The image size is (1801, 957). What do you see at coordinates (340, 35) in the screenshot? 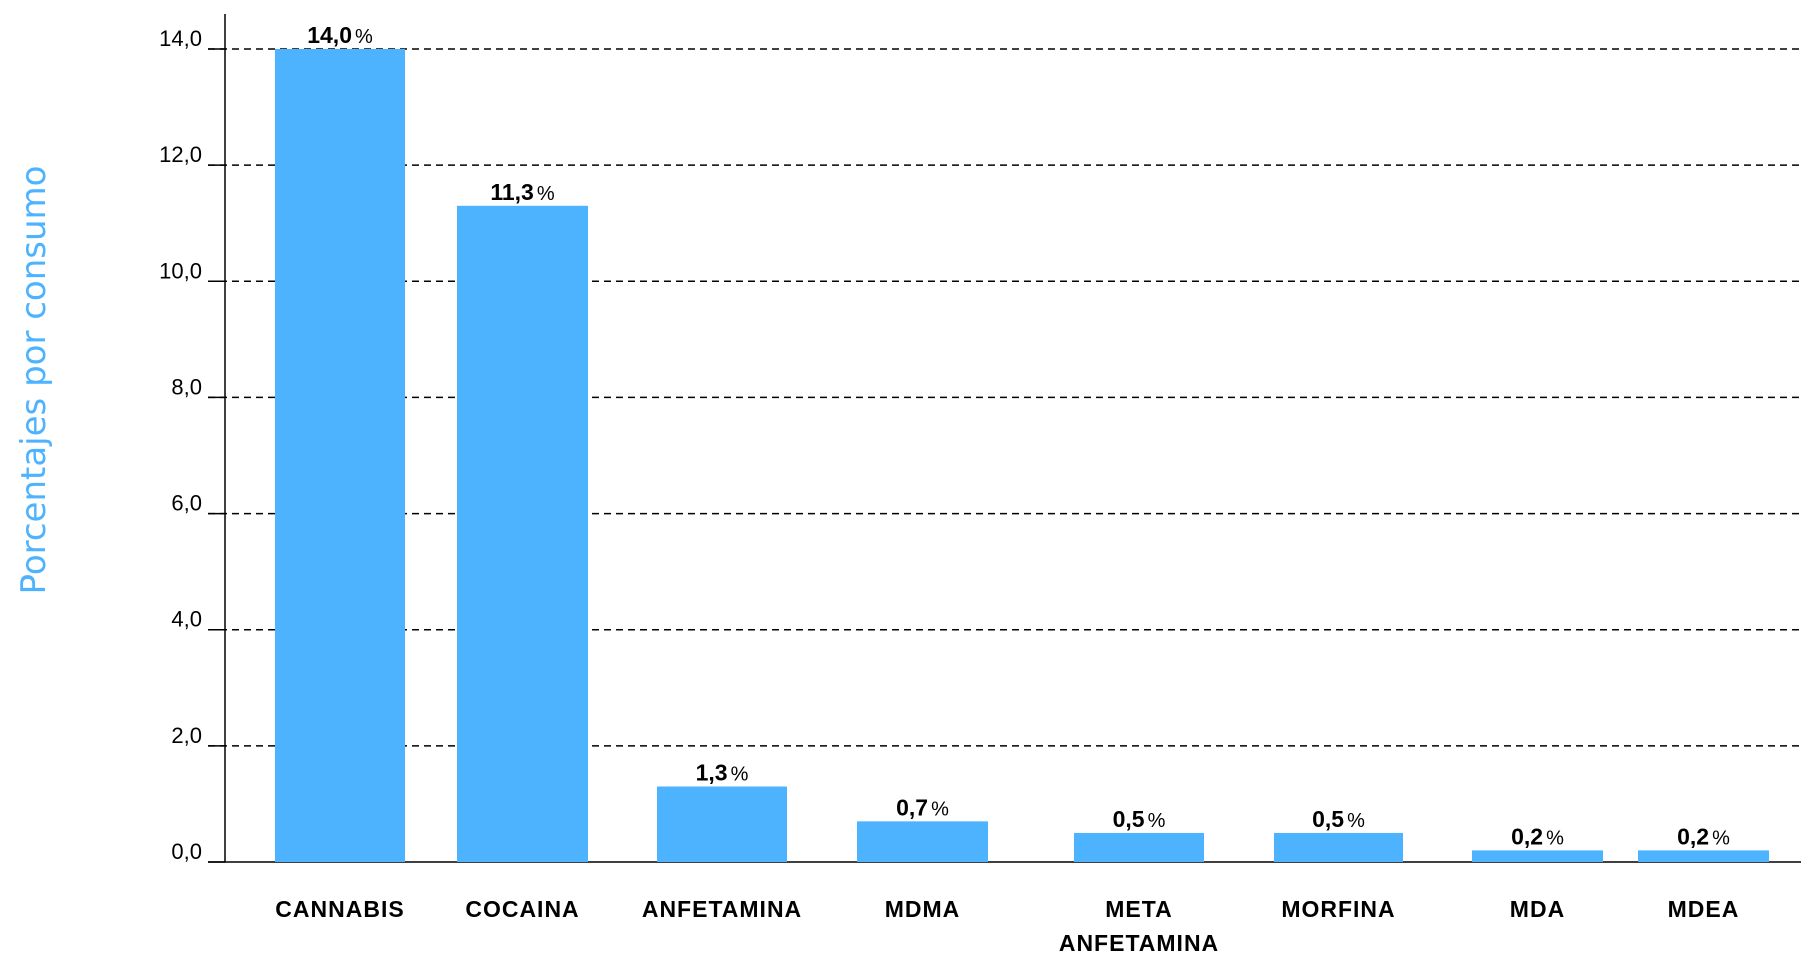
I see `data-label: 14,0%` at bounding box center [340, 35].